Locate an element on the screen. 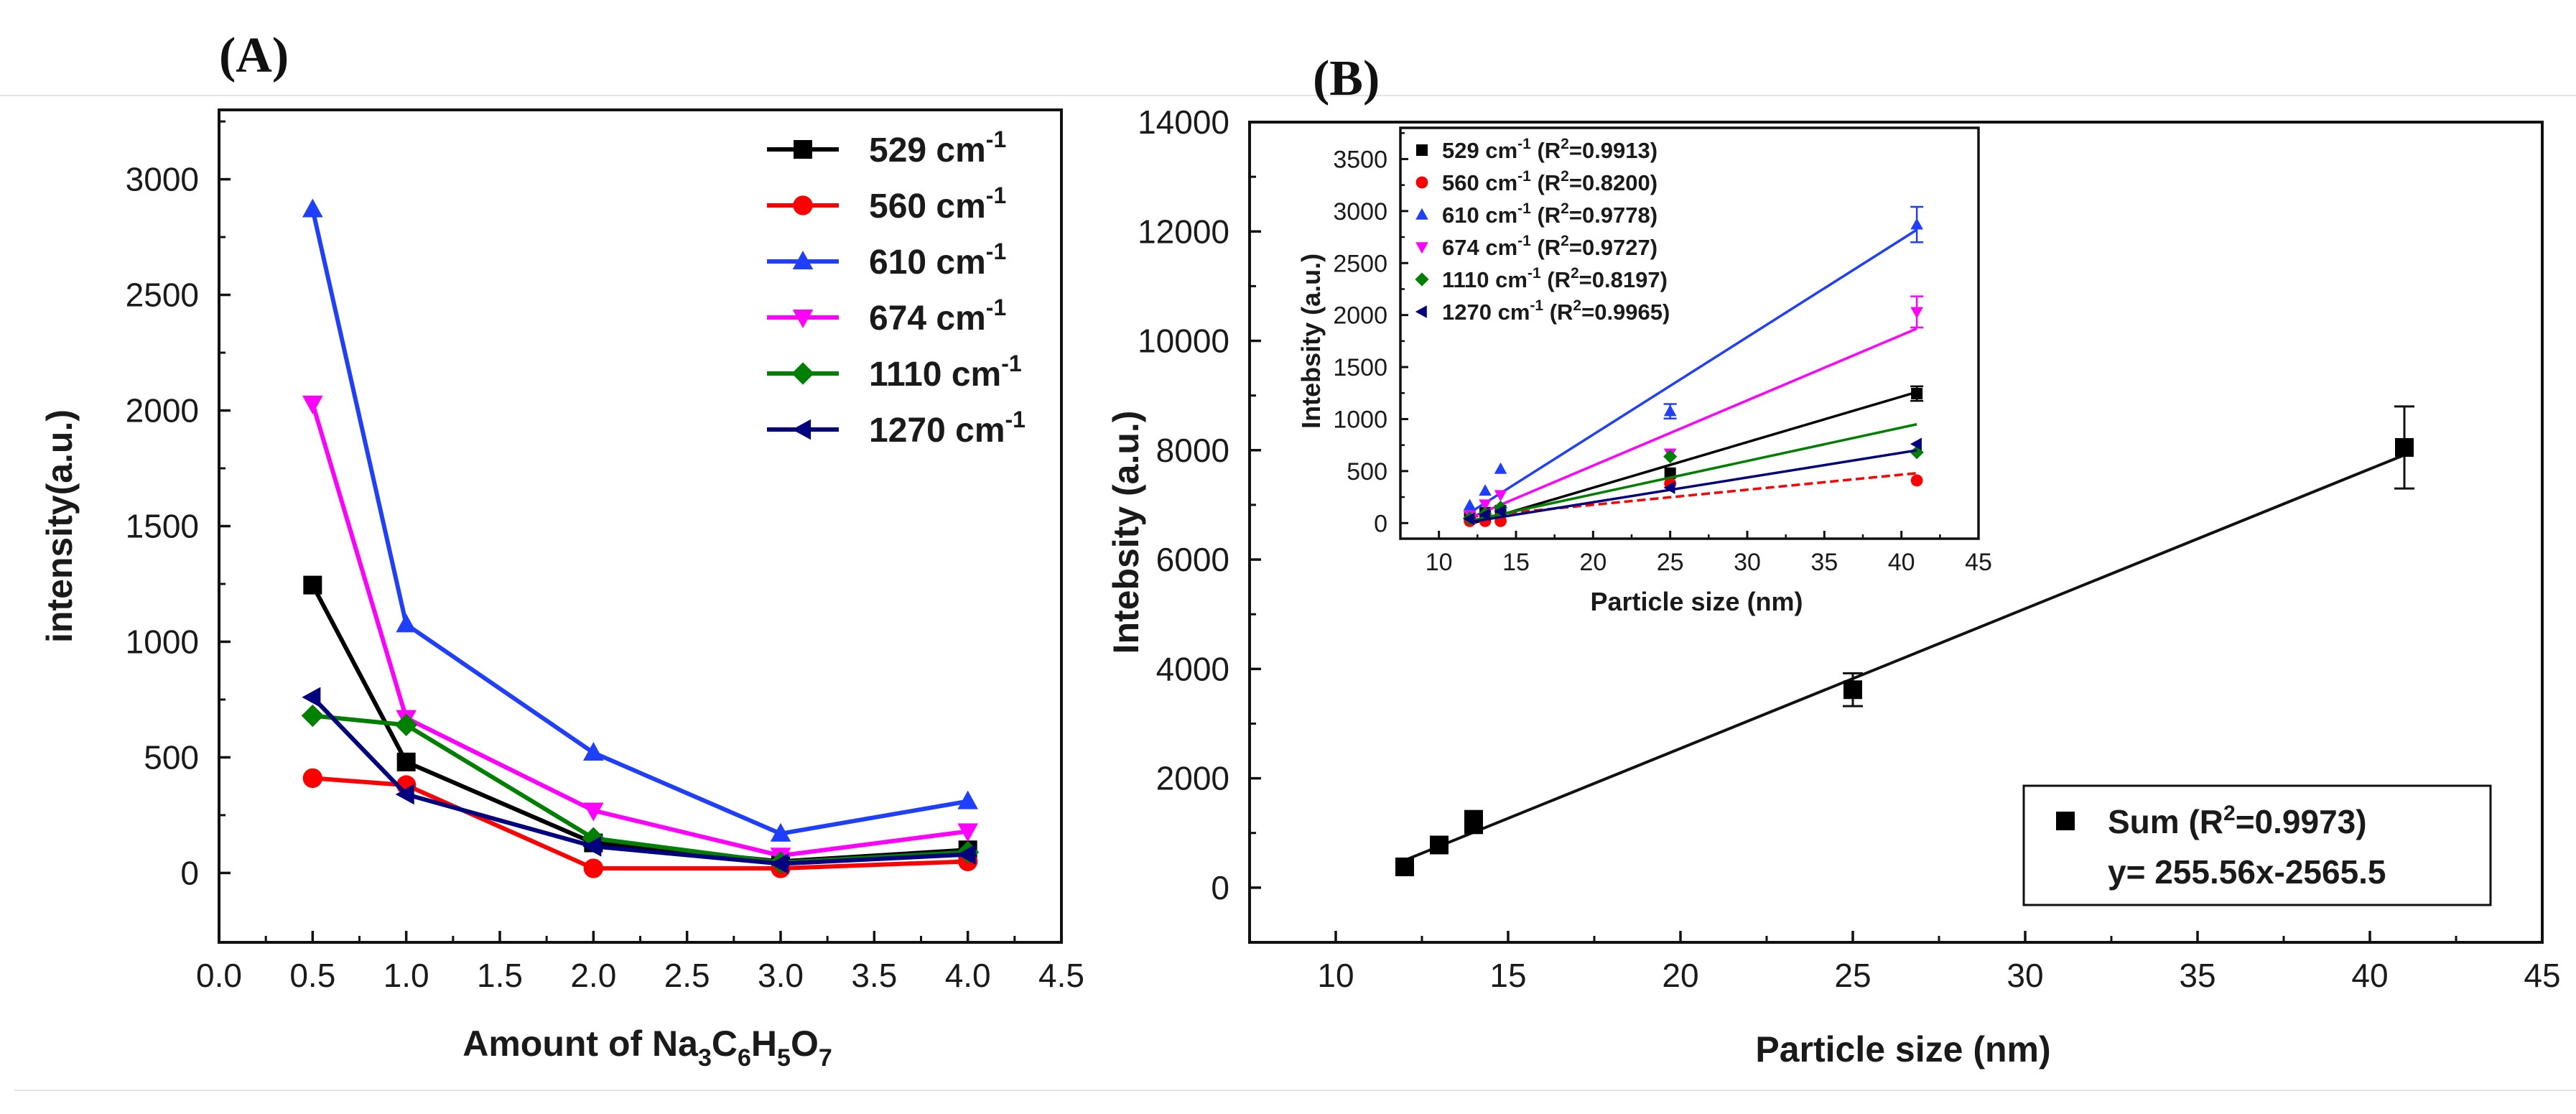  legend-label: 1110 cm-1 is located at coordinates (945, 372).